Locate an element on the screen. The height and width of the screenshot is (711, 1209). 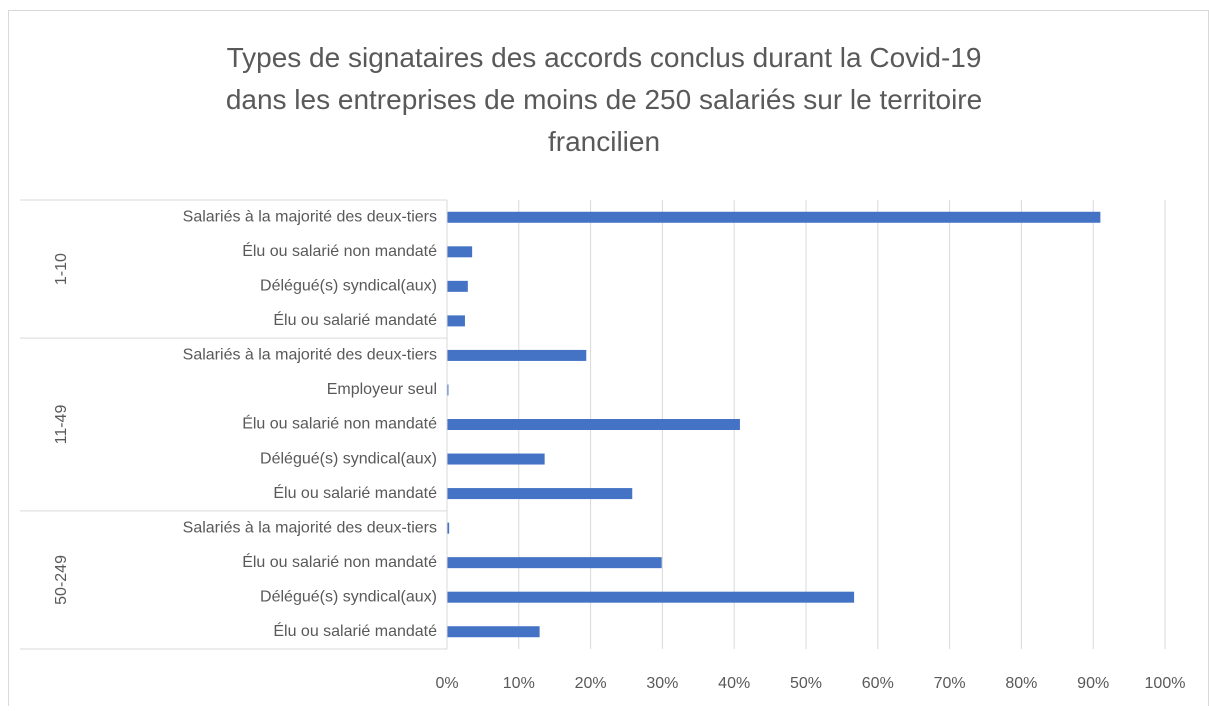
x-tick-label: 60% is located at coordinates (878, 683).